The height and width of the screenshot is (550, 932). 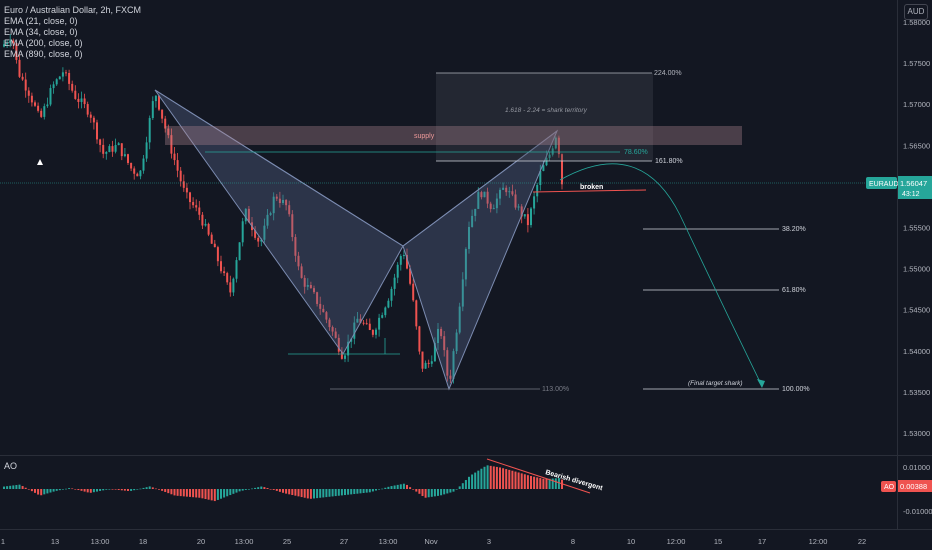 I want to click on indicator-ema-200: EMA (200, close, 0), so click(x=43, y=43).